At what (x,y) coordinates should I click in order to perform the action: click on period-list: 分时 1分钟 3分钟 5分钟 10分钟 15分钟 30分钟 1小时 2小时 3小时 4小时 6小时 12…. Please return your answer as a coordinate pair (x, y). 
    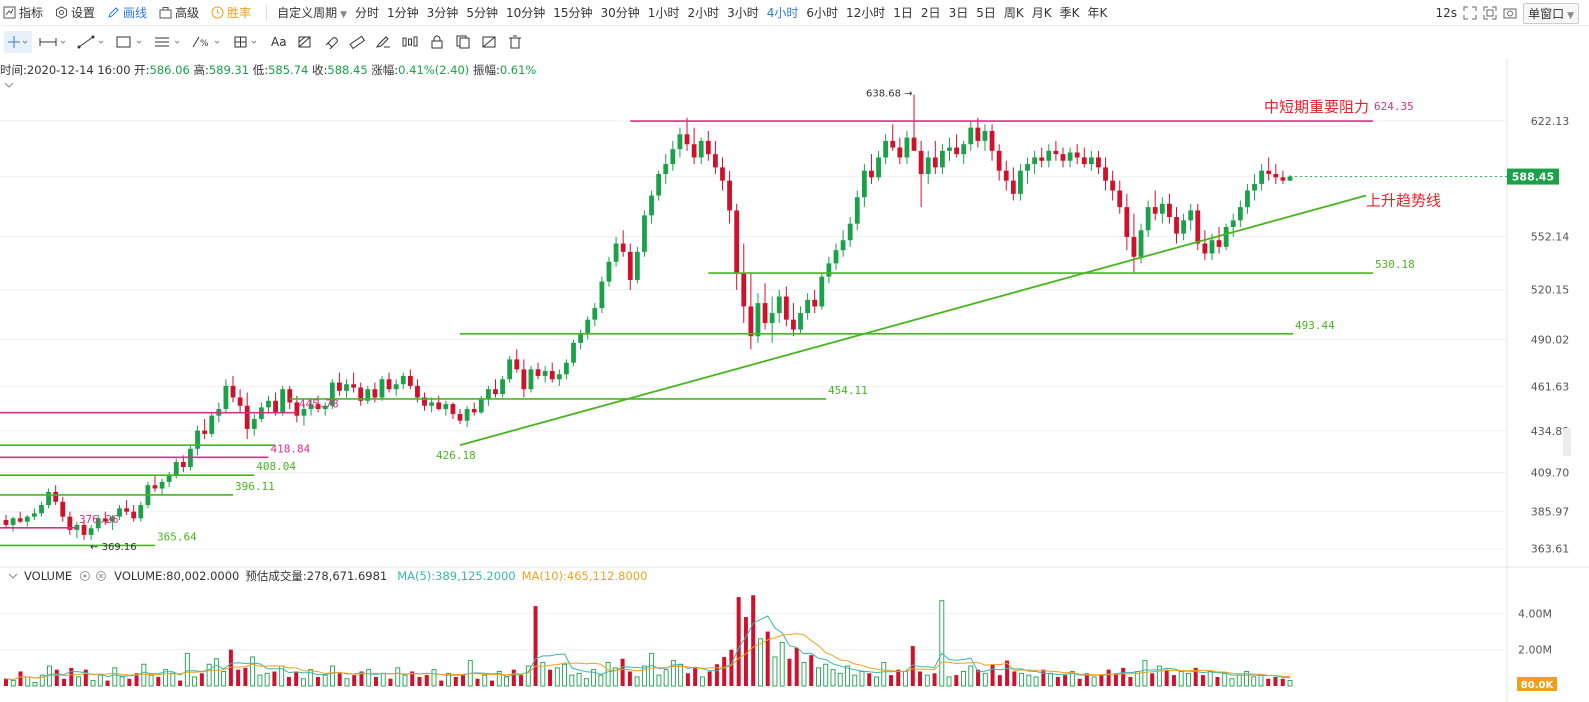
    Looking at the image, I should click on (731, 12).